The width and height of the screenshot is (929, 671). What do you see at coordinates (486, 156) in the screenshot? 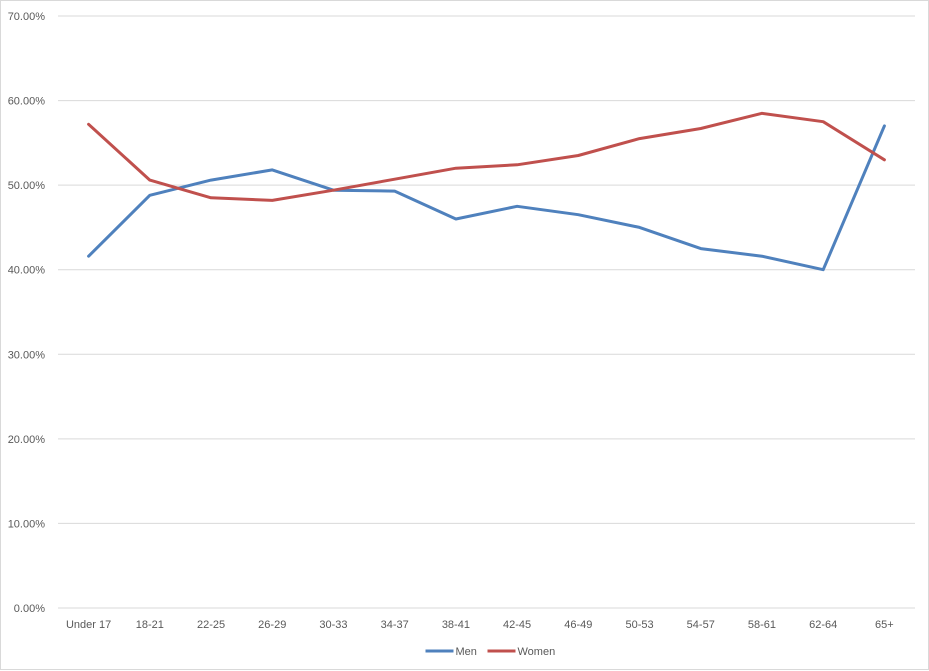
I see `series-line-women` at bounding box center [486, 156].